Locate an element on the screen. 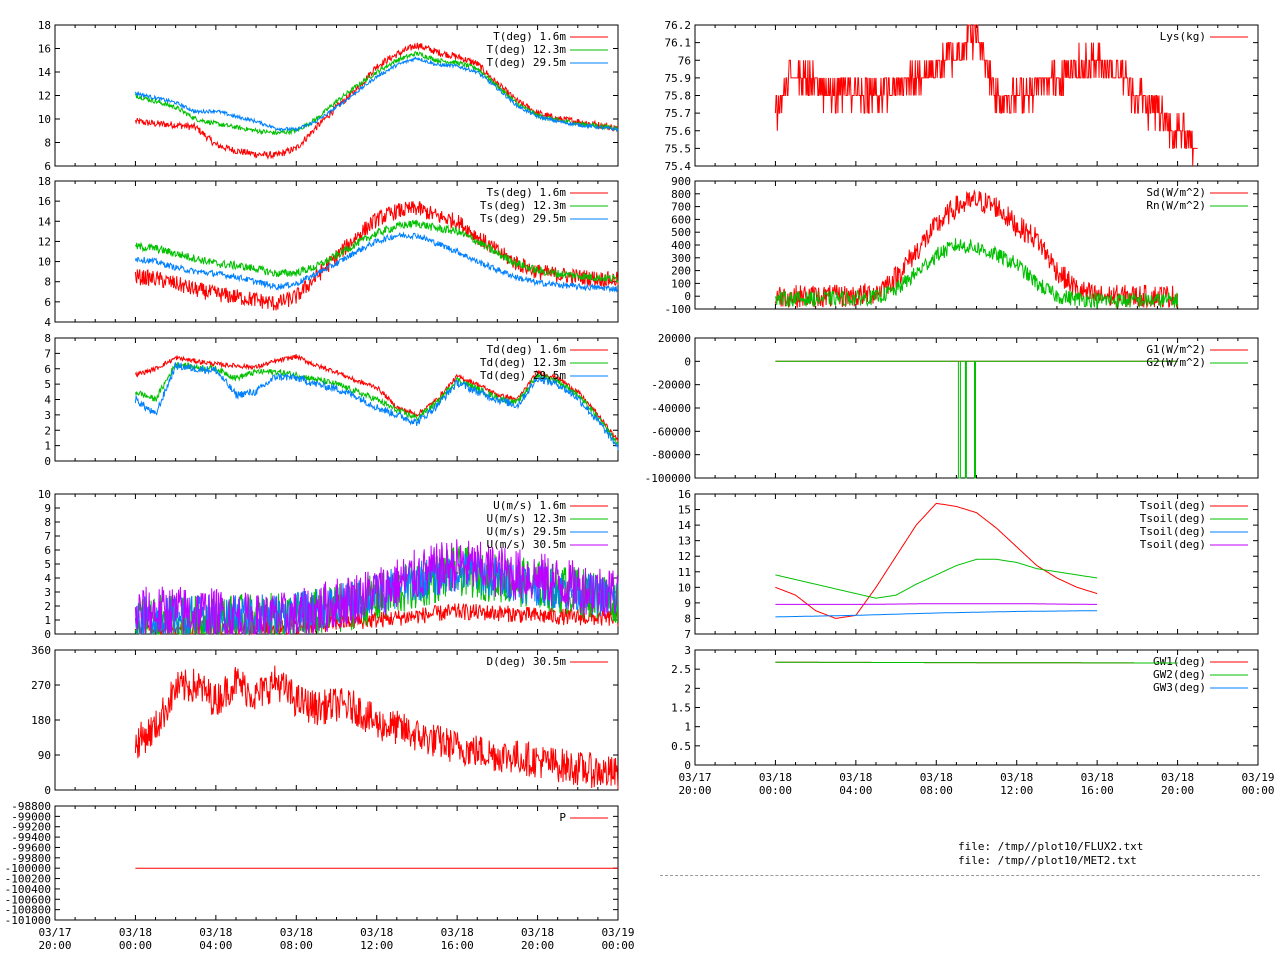 This screenshot has height=960, width=1280. xtick-date-label: 03/17 is located at coordinates (694, 777).